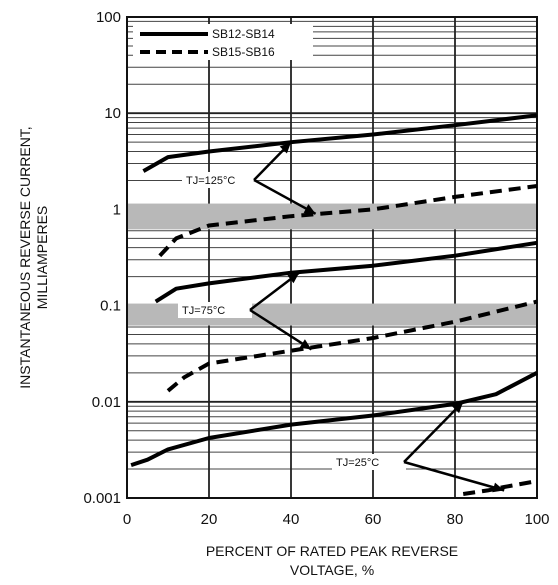 This screenshot has height=585, width=558. Describe the element at coordinates (110, 306) in the screenshot. I see `y-tick-label: 0.1` at that location.